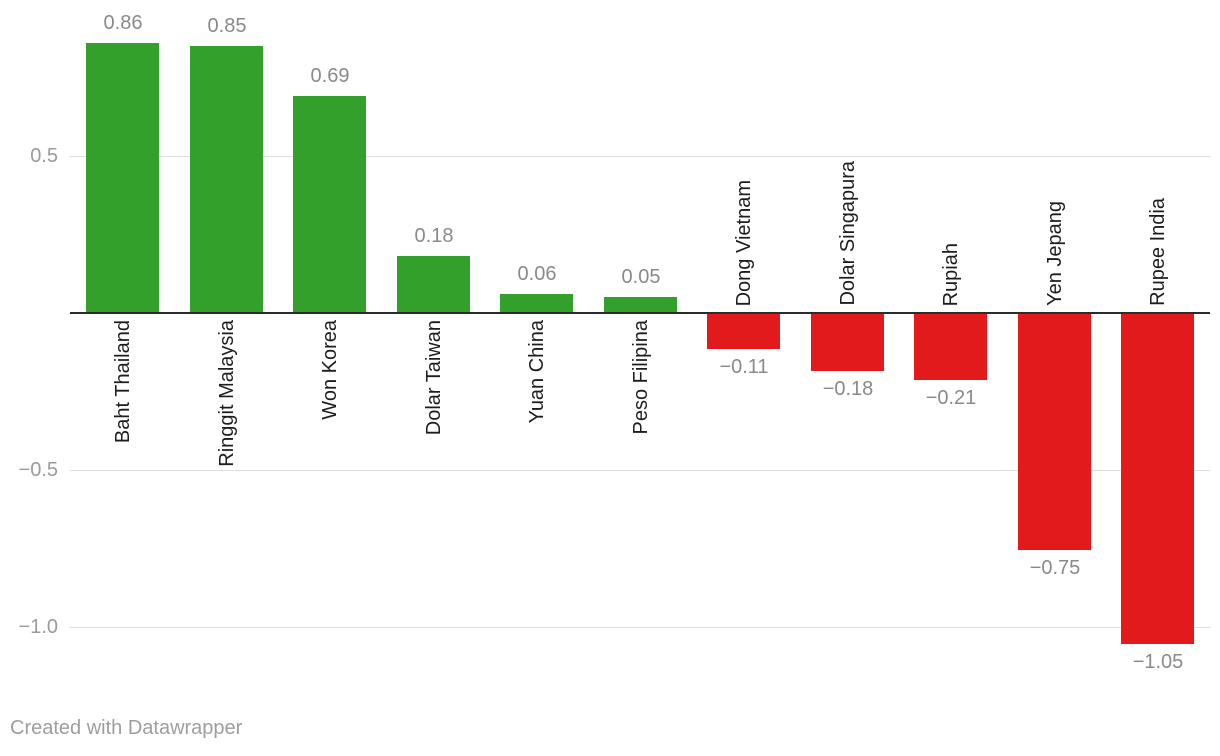 Image resolution: width=1220 pixels, height=756 pixels. Describe the element at coordinates (1158, 662) in the screenshot. I see `bar-value-label: −1.05` at that location.